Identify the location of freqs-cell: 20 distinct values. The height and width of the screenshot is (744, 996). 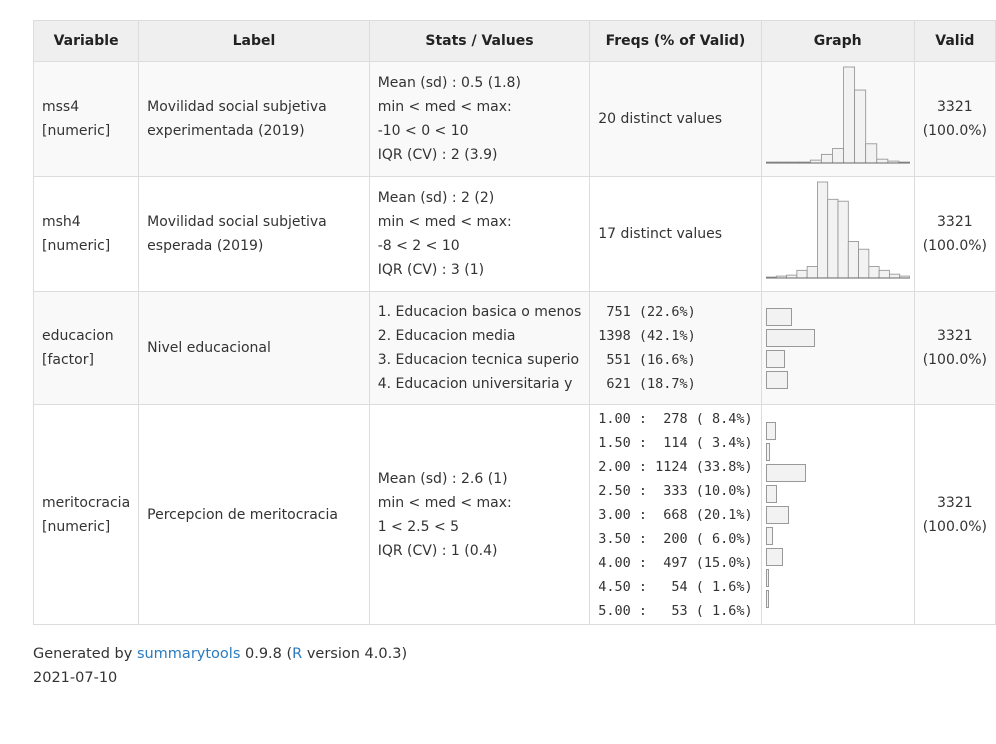
(675, 119).